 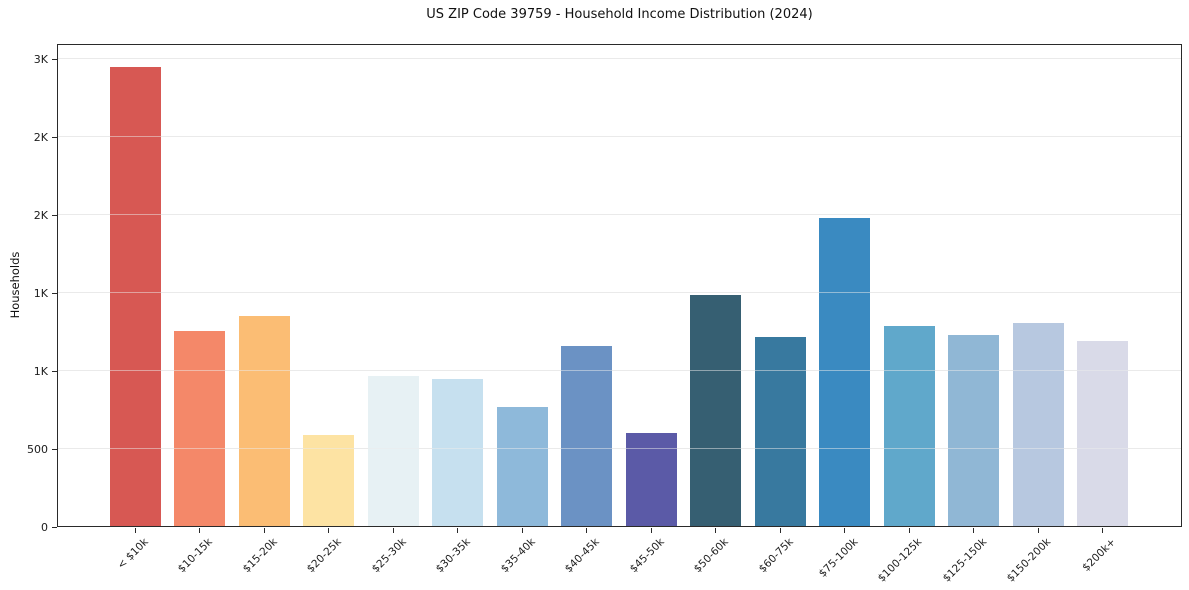 I want to click on bar-10k, so click(x=135, y=296).